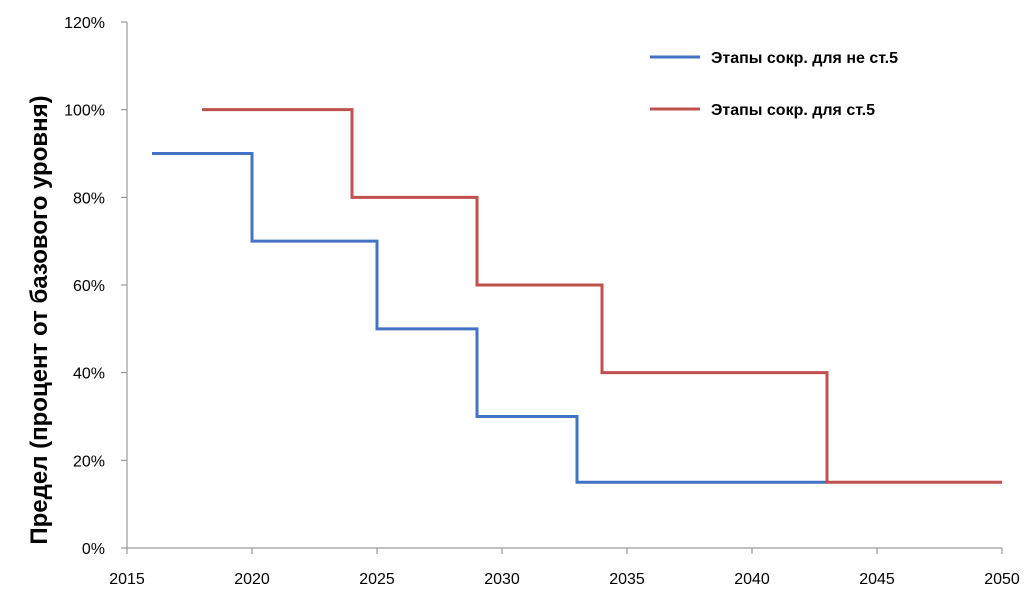  What do you see at coordinates (752, 579) in the screenshot?
I see `x-tick-label: 2040` at bounding box center [752, 579].